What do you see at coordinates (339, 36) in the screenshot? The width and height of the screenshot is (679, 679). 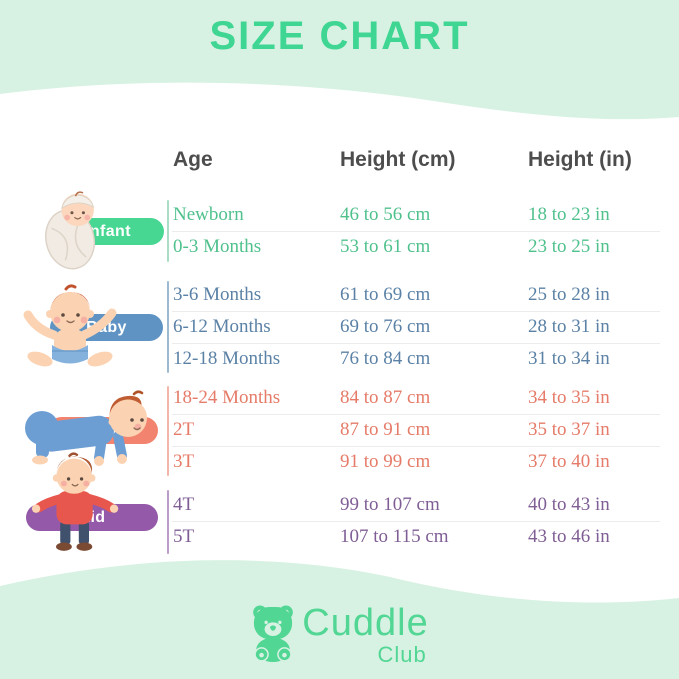 I see `page-title: SIZE CHART` at bounding box center [339, 36].